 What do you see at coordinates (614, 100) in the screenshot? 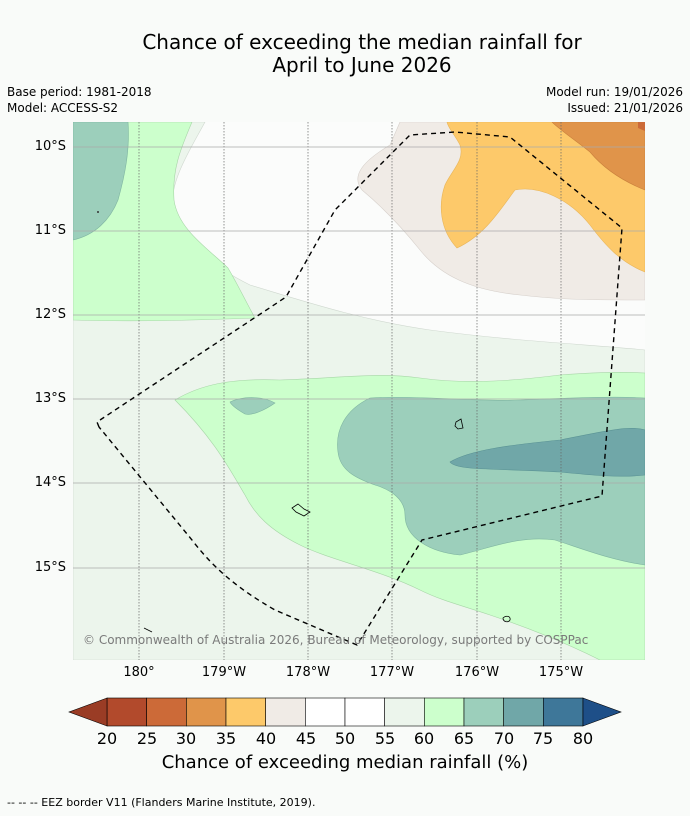
I see `meta-right: Model run: 19/01/2026 Issued: 21/01/2026` at bounding box center [614, 100].